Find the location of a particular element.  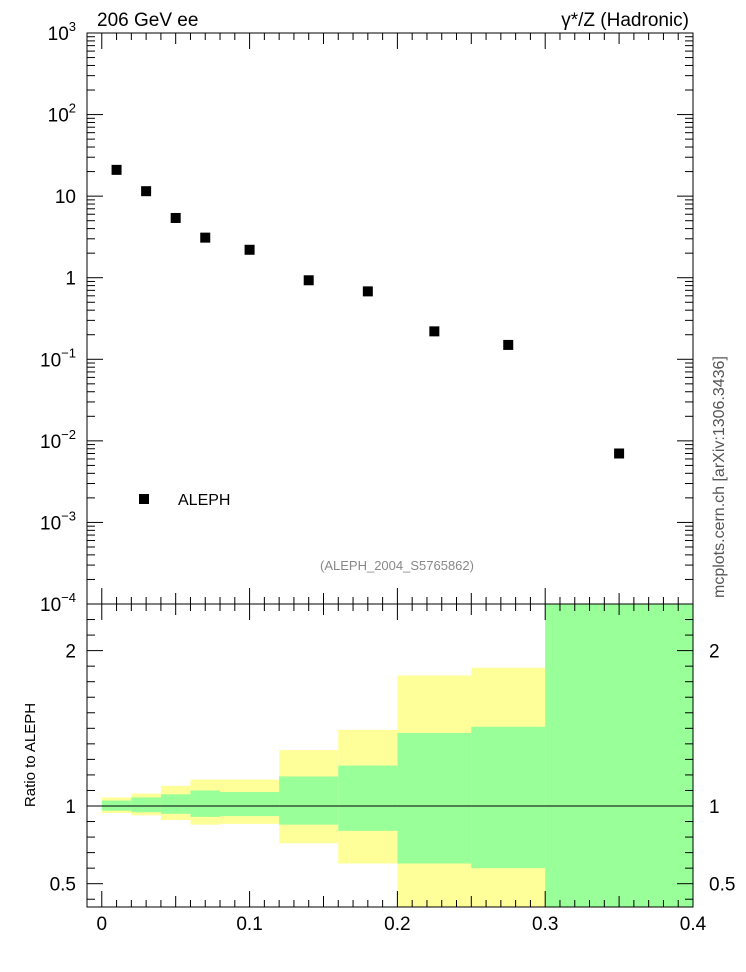

main-y-tick-label: 10⁻³ is located at coordinates (58, 521).